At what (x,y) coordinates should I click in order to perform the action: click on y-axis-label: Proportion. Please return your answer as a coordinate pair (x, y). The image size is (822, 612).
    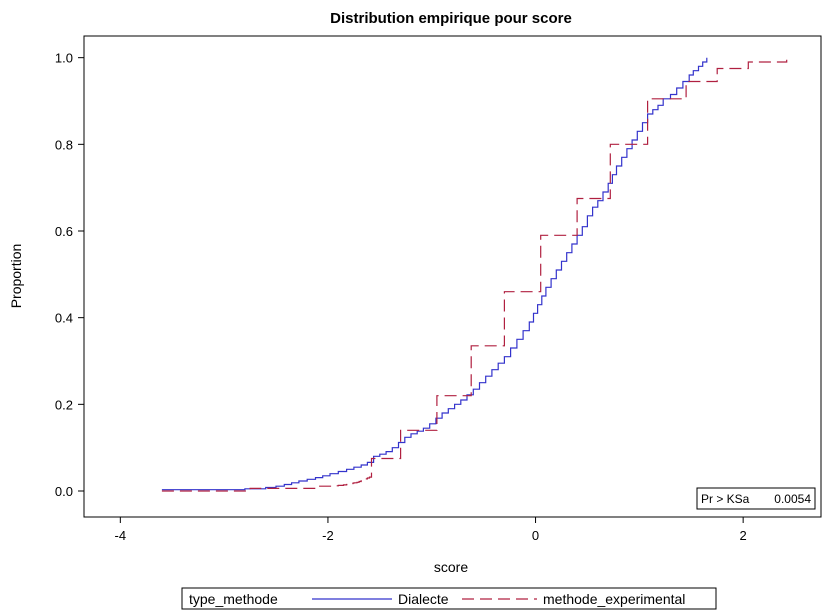
    Looking at the image, I should click on (16, 276).